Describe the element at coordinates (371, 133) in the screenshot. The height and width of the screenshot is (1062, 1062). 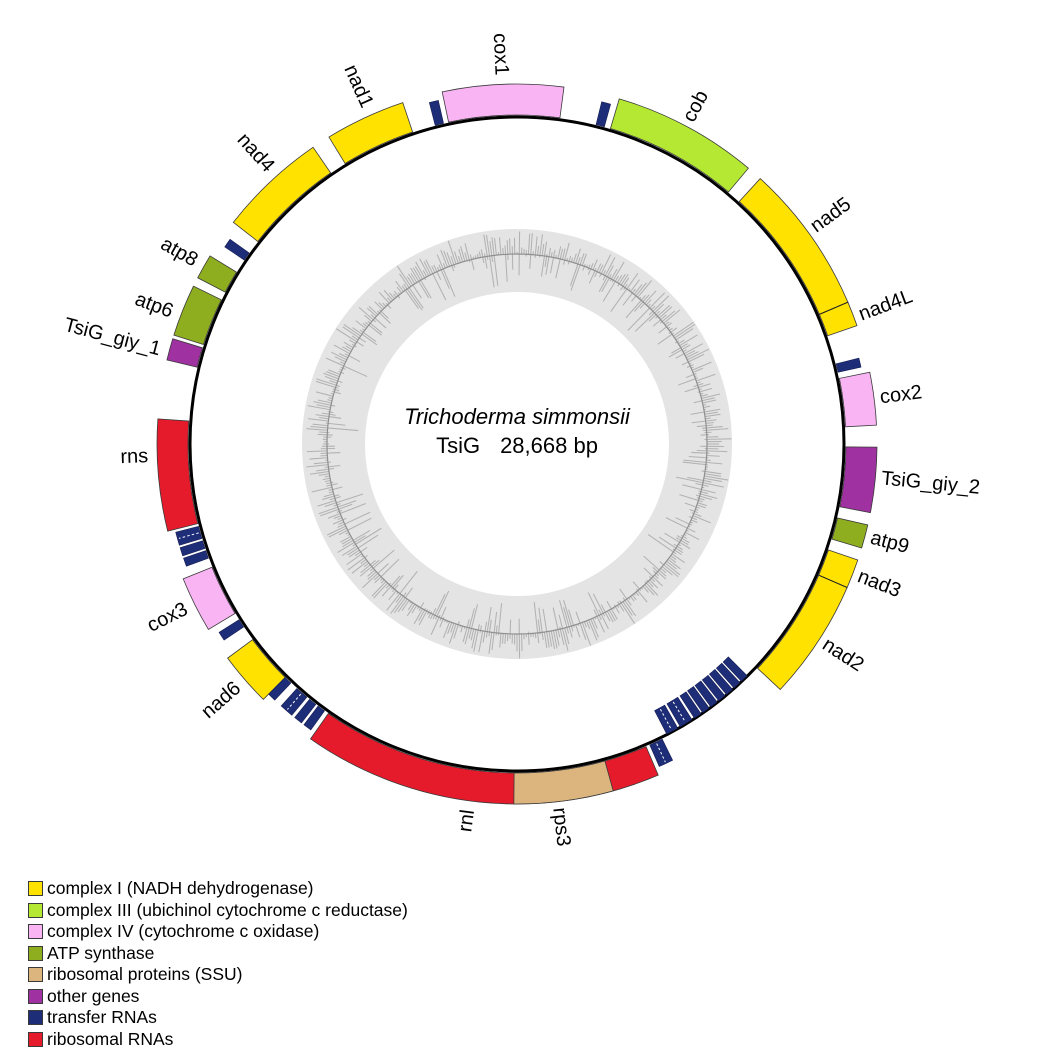
I see `gene-nad1` at that location.